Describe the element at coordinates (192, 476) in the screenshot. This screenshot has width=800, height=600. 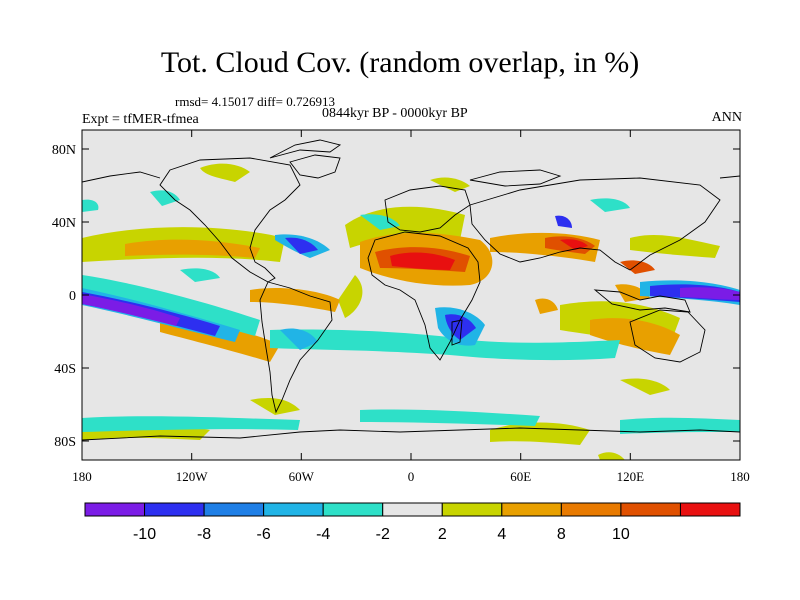
I see `lon-label: 120W` at that location.